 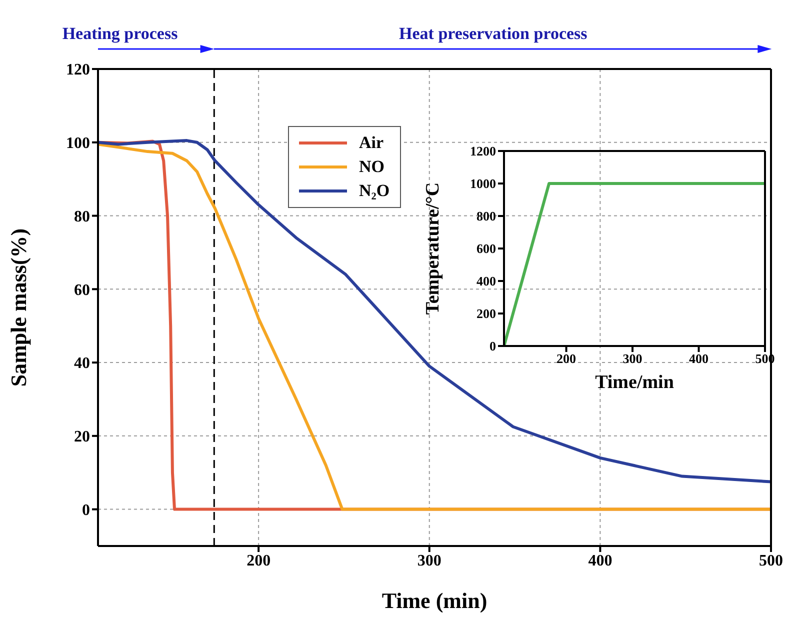 I want to click on legend-label: N₂O, so click(x=374, y=191).